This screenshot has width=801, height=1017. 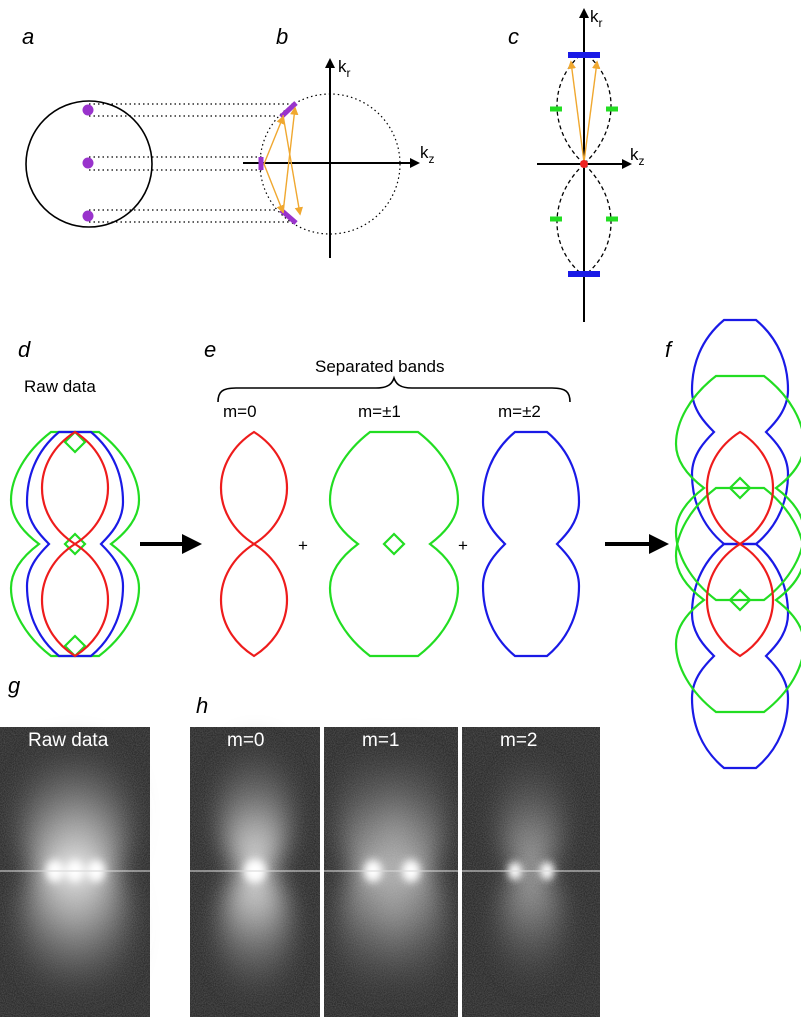 What do you see at coordinates (394, 389) in the screenshot?
I see `curly-brace` at bounding box center [394, 389].